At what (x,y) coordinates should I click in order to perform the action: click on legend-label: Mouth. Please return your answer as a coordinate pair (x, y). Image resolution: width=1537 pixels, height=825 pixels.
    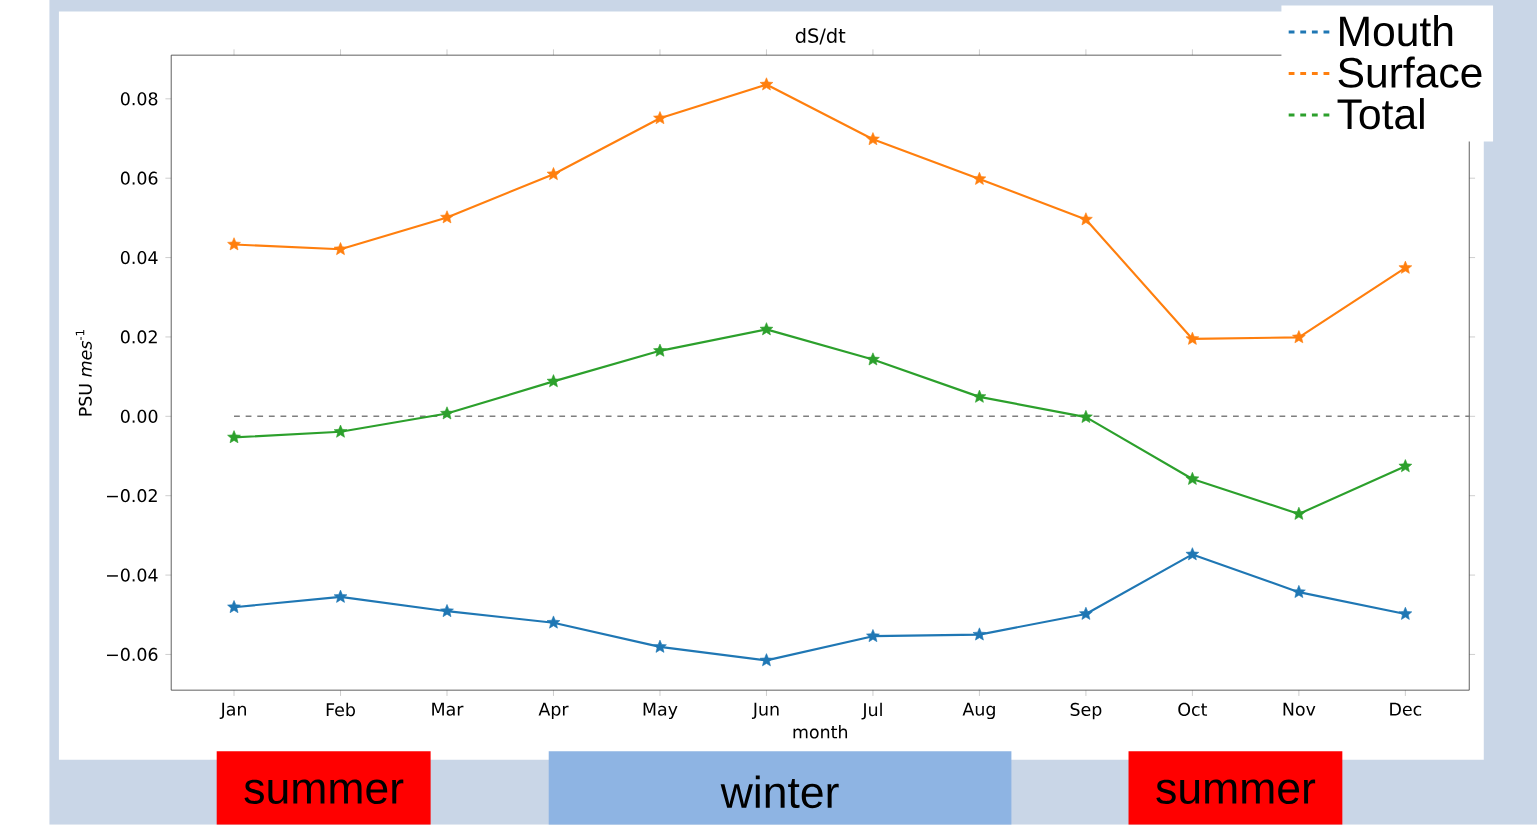
    Looking at the image, I should click on (1396, 31).